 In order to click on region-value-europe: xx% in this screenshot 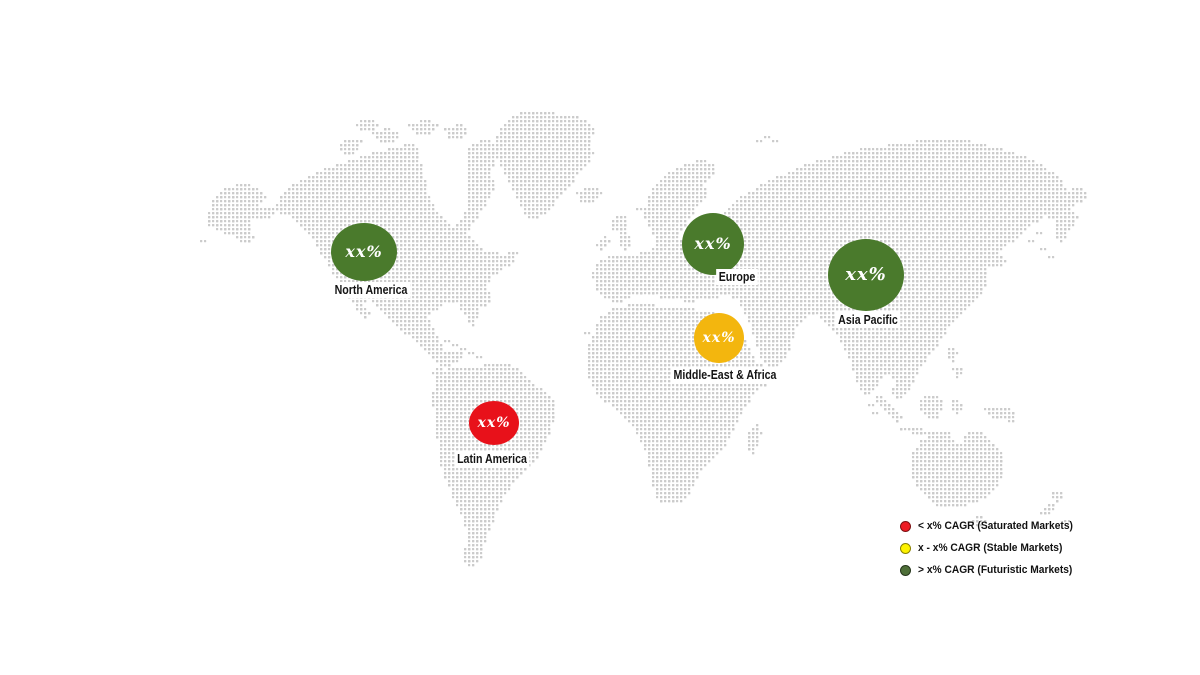, I will do `click(713, 243)`.